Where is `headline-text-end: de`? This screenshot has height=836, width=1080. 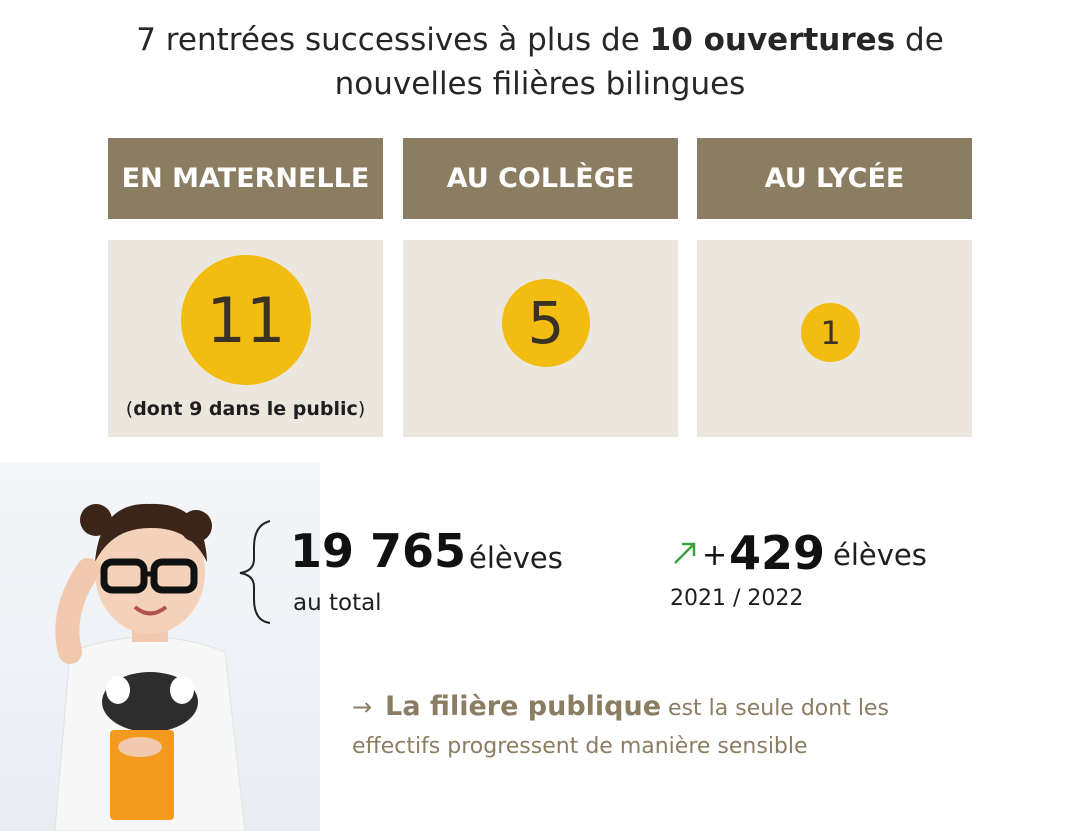
headline-text-end: de is located at coordinates (919, 40).